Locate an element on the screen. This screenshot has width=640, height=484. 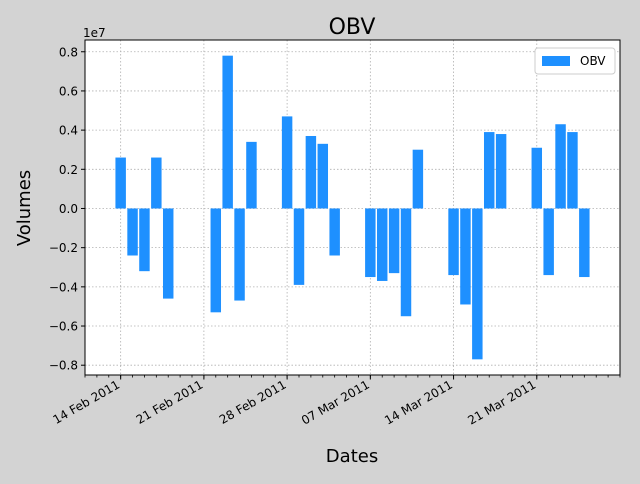
y-tick-label: −0.6 is located at coordinates (63, 327).